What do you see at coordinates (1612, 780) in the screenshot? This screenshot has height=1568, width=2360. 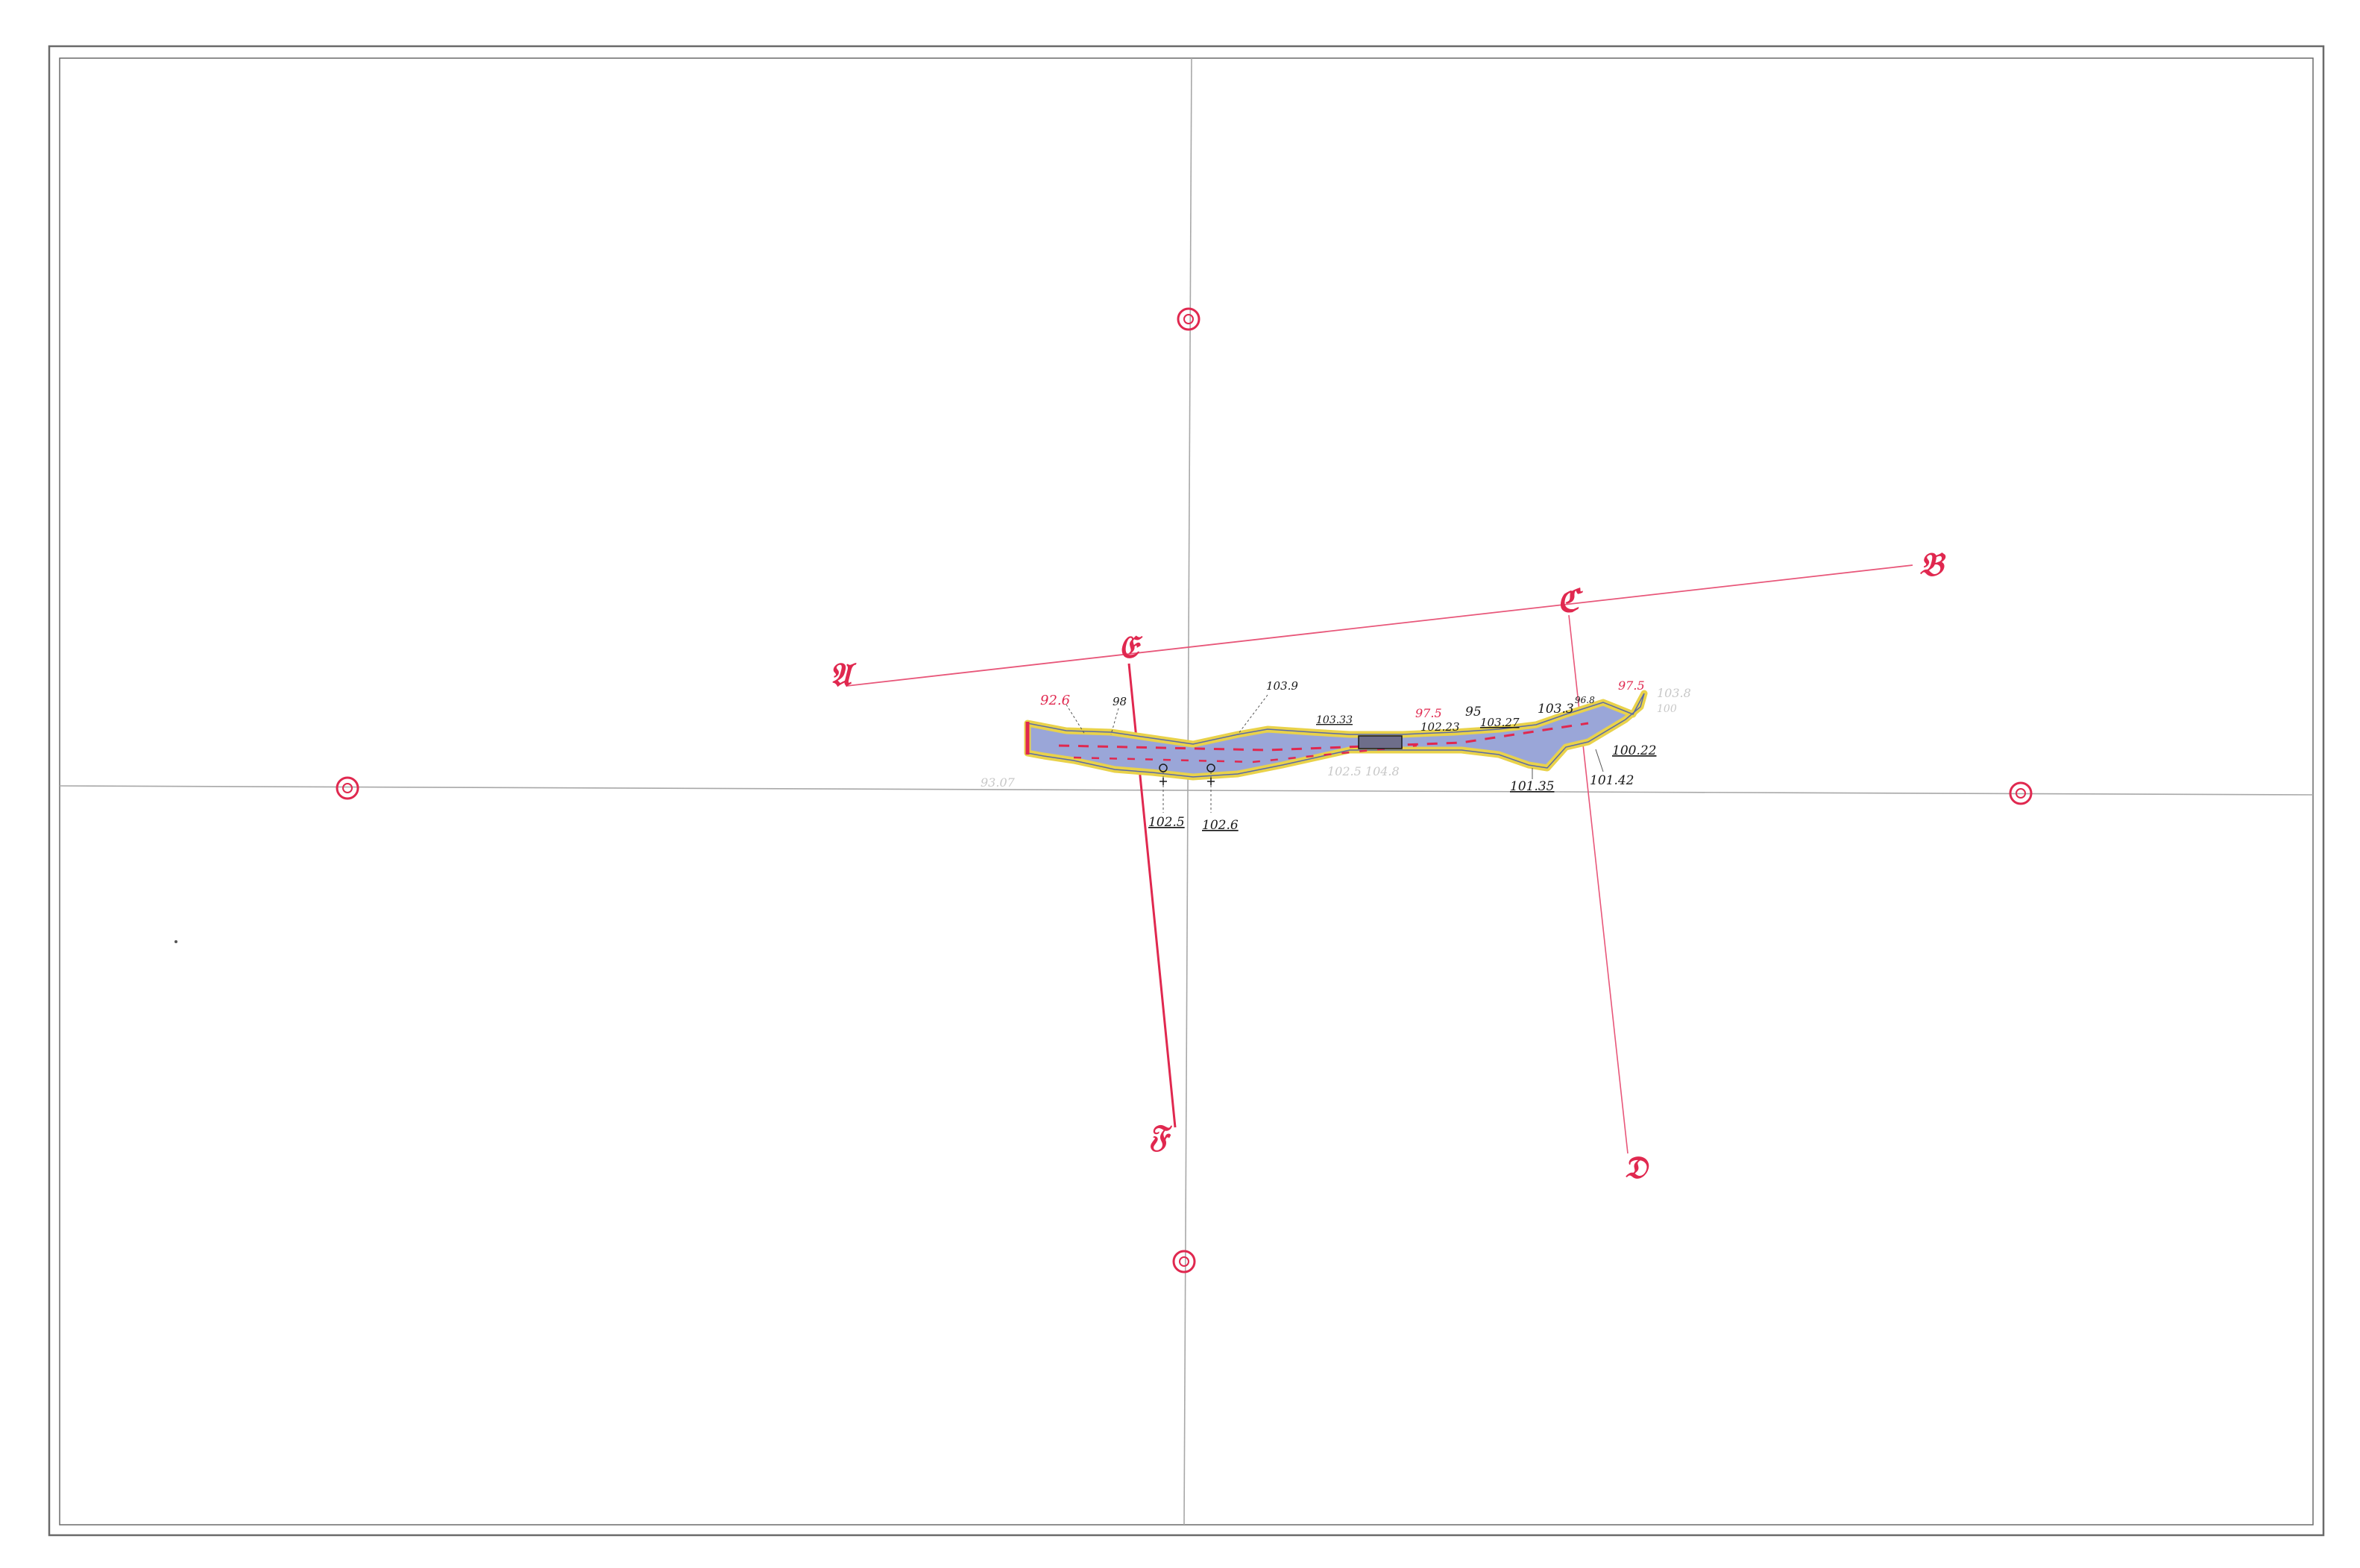 I see `elevation-101-42: 101.42` at bounding box center [1612, 780].